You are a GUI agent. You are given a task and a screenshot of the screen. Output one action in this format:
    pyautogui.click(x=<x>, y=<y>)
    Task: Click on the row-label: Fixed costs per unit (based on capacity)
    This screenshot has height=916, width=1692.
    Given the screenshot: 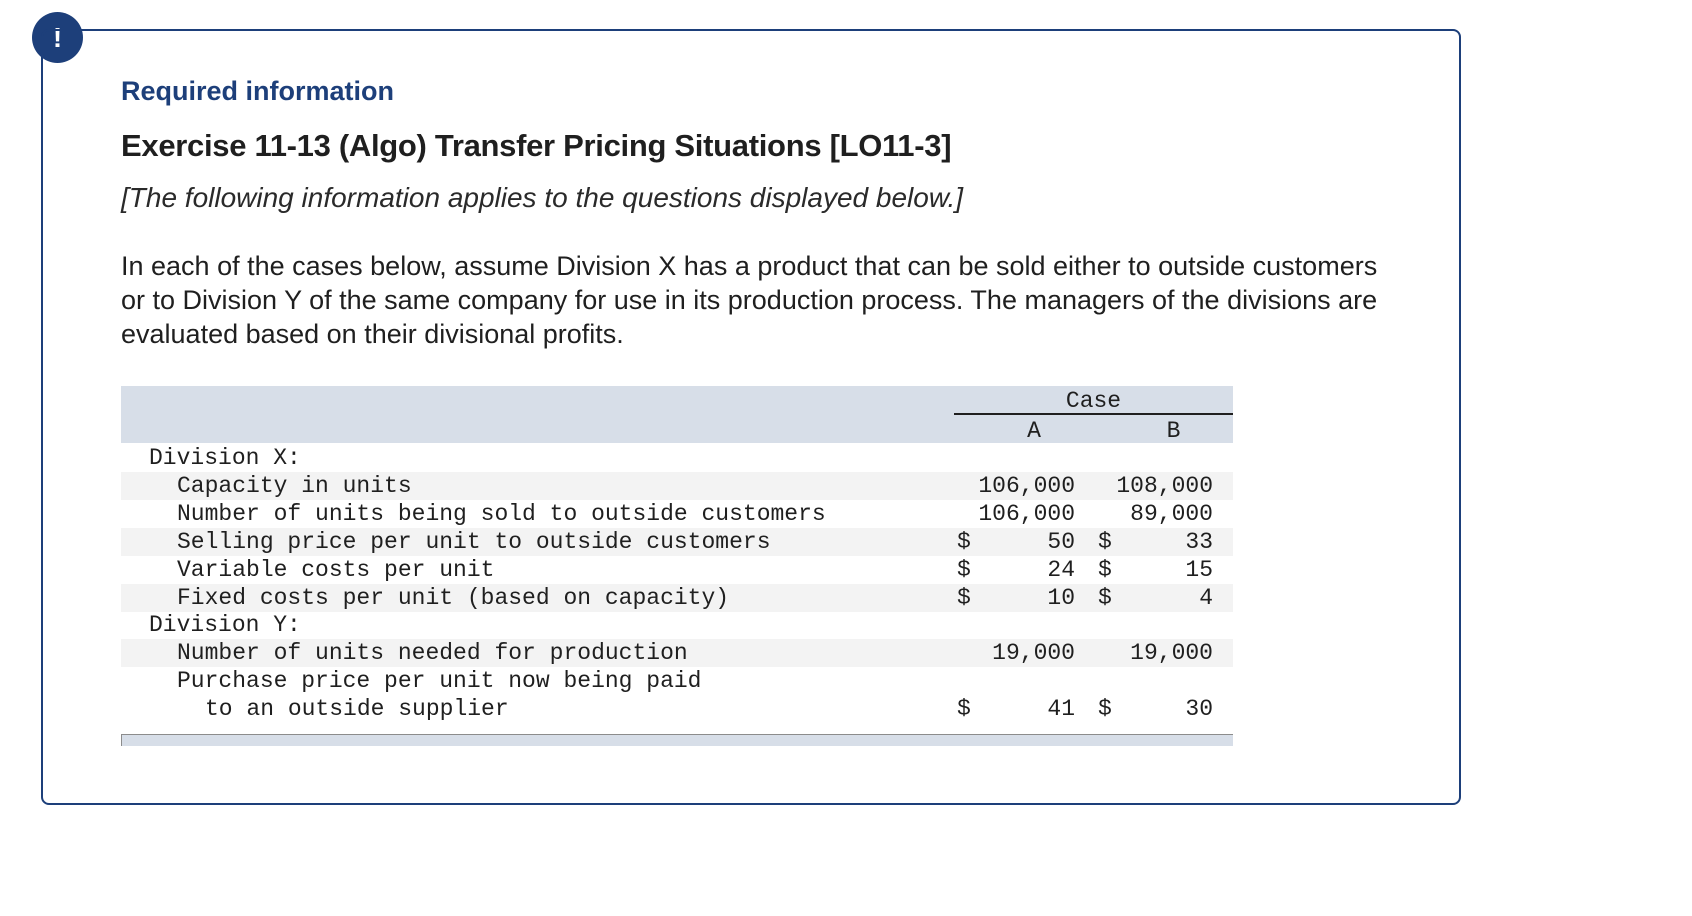 What is the action you would take?
    pyautogui.click(x=453, y=598)
    